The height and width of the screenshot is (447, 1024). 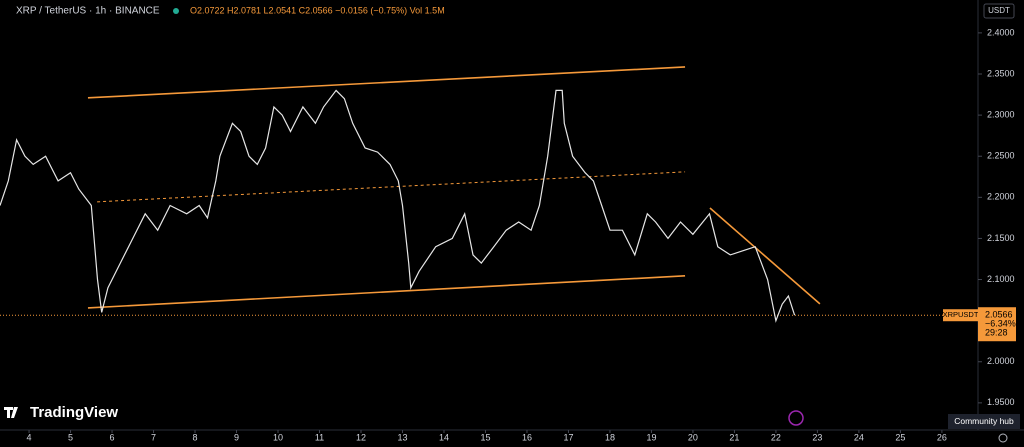 I want to click on status-dot, so click(x=176, y=11).